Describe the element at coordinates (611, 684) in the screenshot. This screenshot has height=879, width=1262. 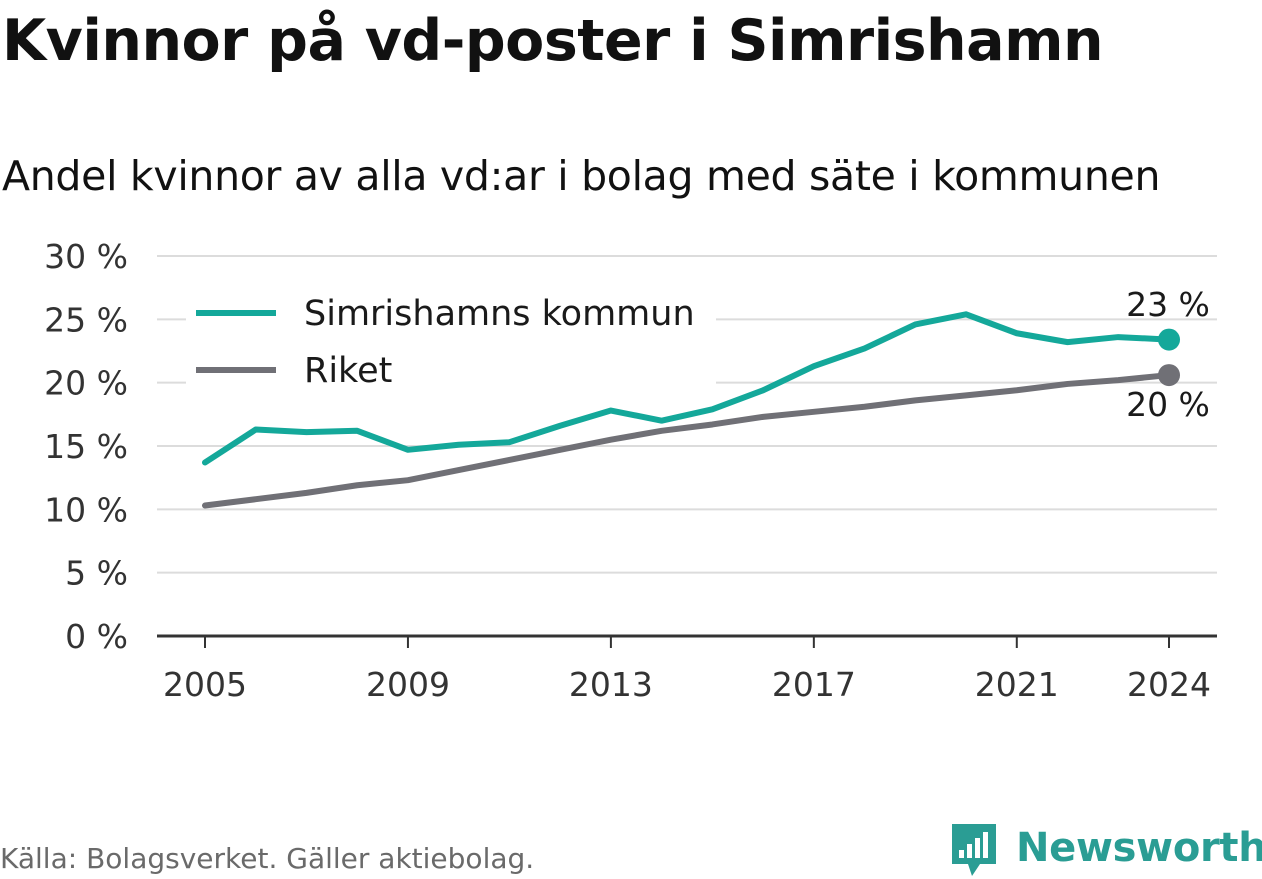
I see `x-tick-label: 2013` at that location.